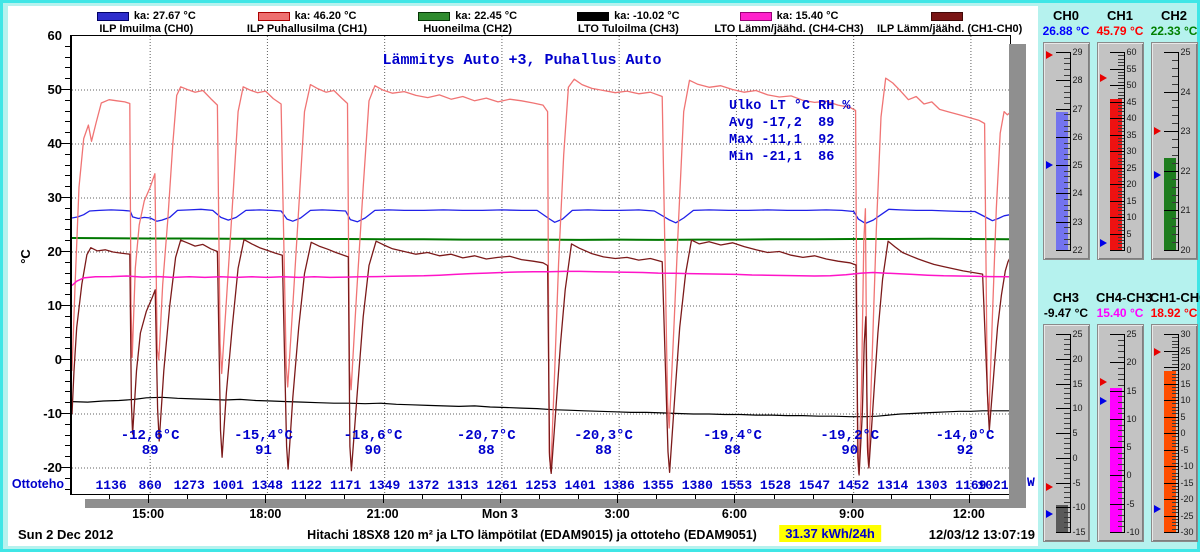  What do you see at coordinates (1131, 151) in the screenshot?
I see `gauge-tick-label: 30` at bounding box center [1131, 151].